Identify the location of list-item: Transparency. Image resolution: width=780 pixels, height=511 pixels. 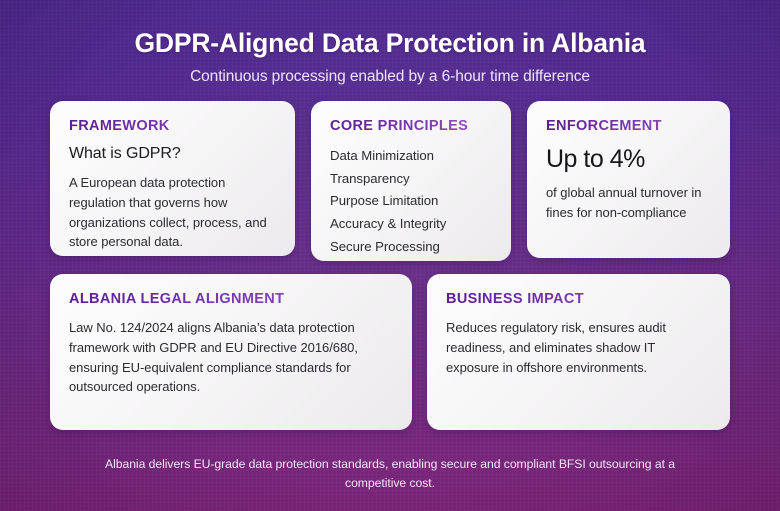
(370, 178).